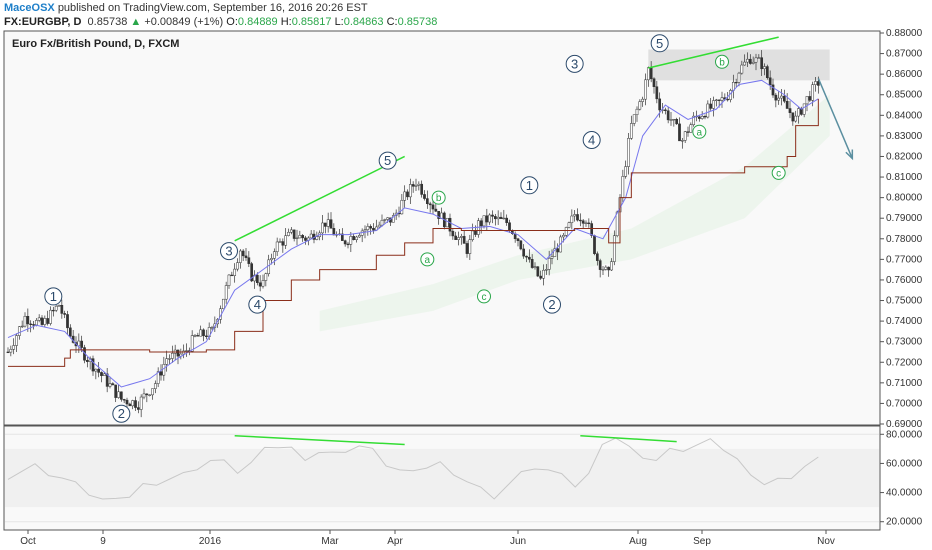  Describe the element at coordinates (257, 22) in the screenshot. I see `open-value: 0.84889` at that location.